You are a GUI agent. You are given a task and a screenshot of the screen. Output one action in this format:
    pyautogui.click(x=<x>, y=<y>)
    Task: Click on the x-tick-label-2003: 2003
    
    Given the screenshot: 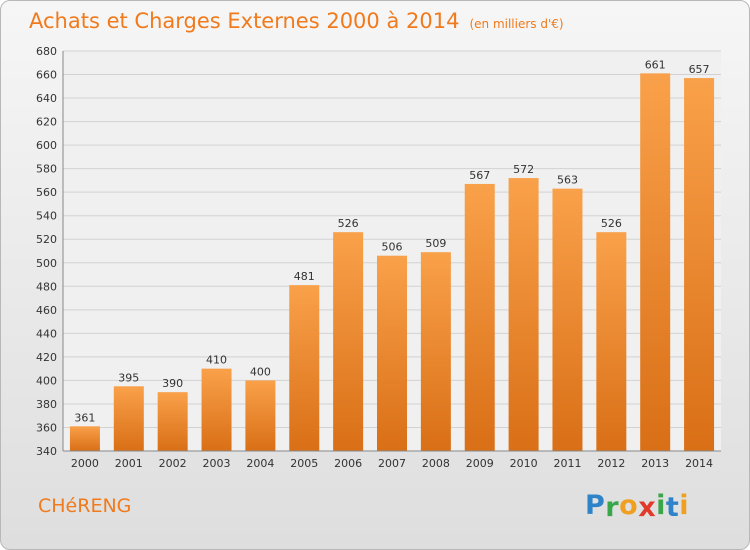 What is the action you would take?
    pyautogui.click(x=217, y=463)
    